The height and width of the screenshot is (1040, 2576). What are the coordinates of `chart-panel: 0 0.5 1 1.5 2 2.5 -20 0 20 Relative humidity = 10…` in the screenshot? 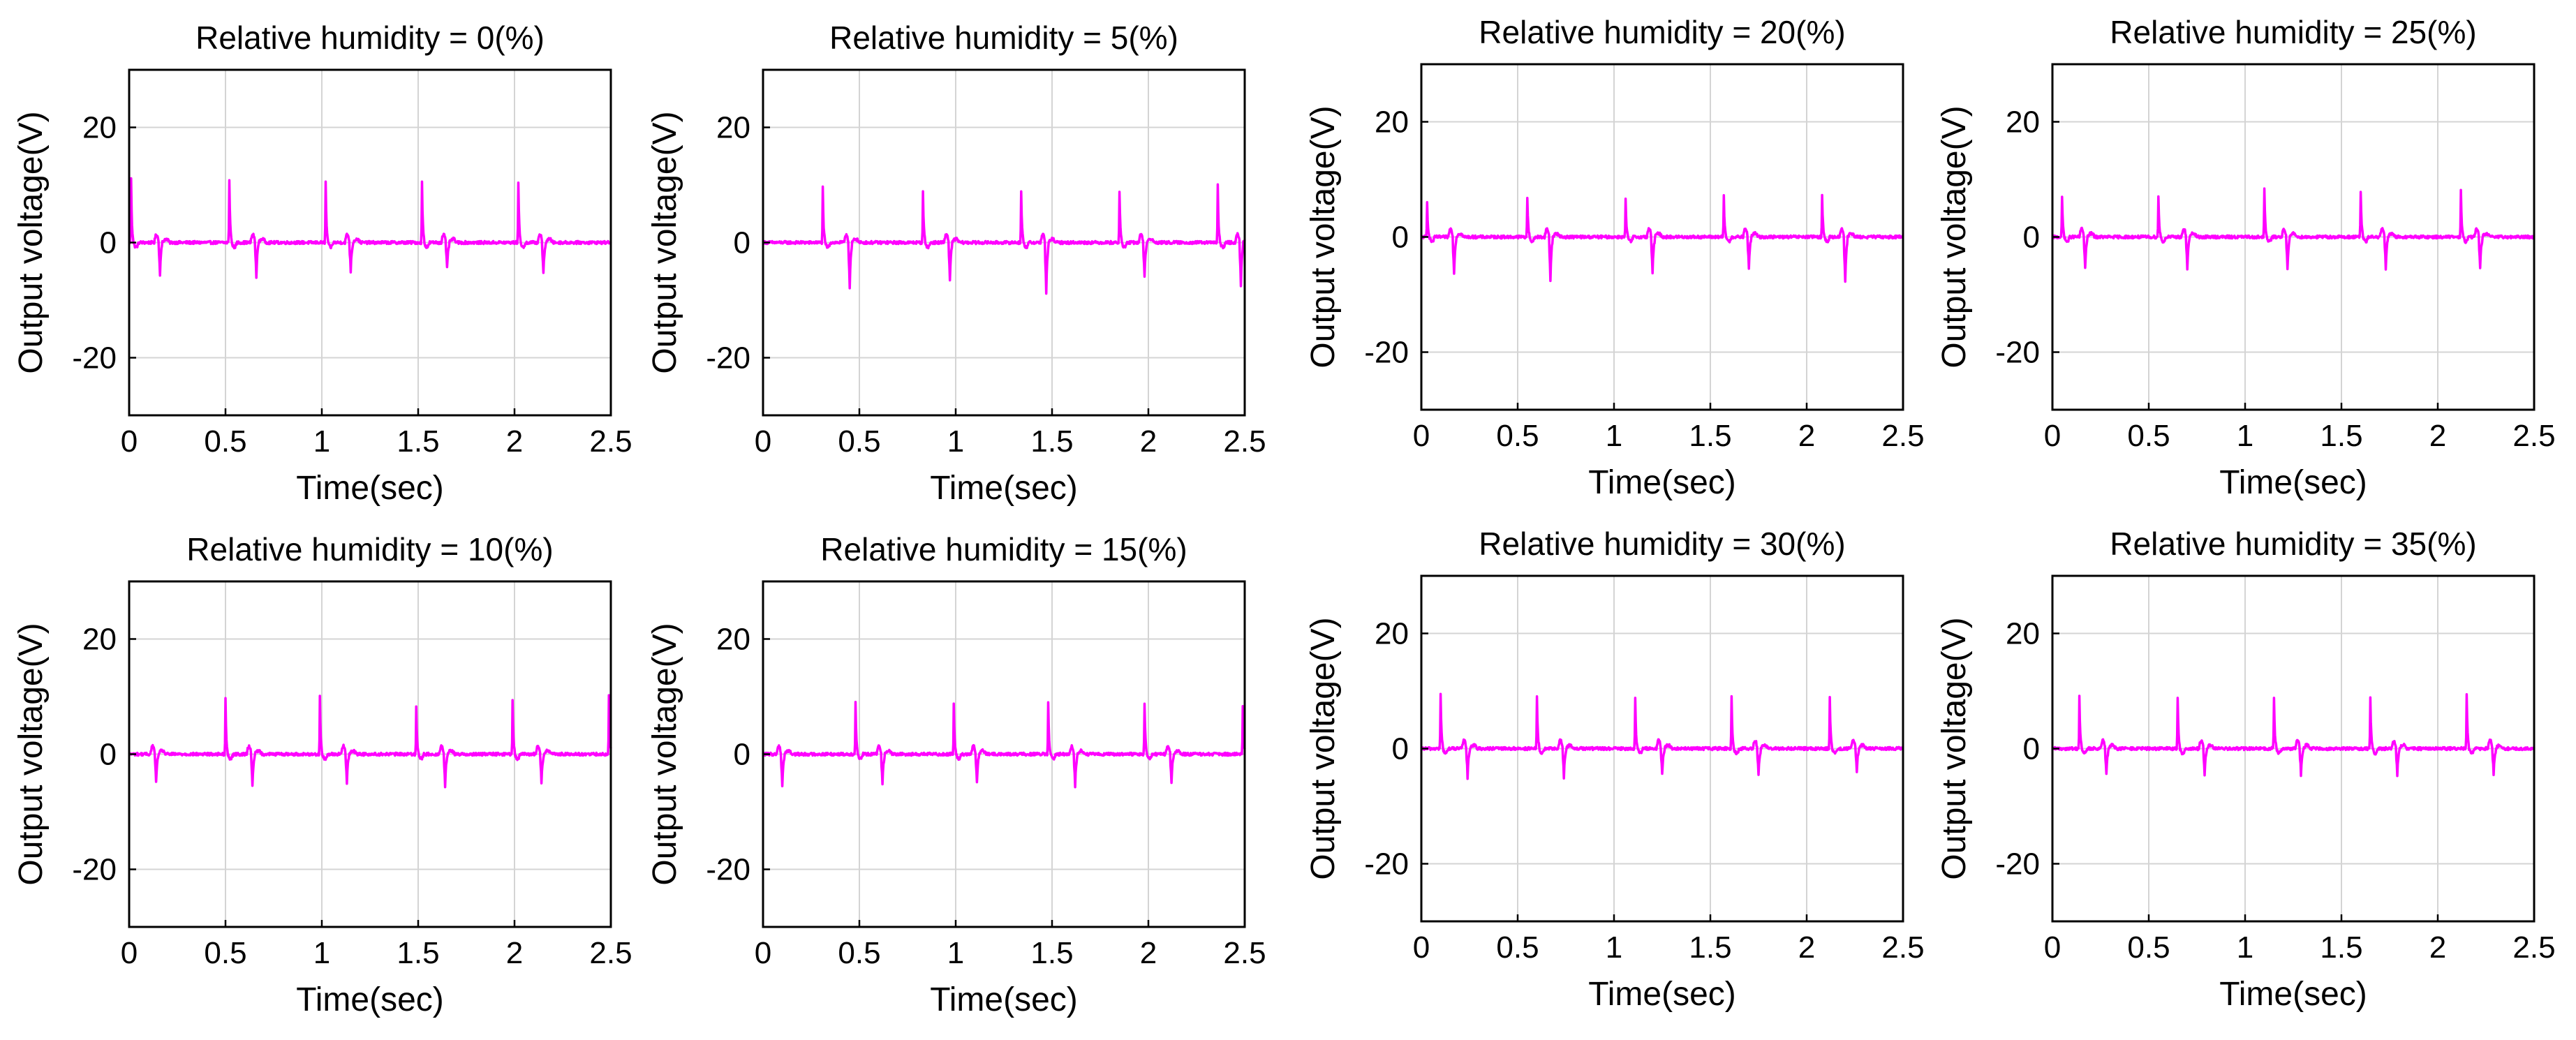 It's located at (322, 774).